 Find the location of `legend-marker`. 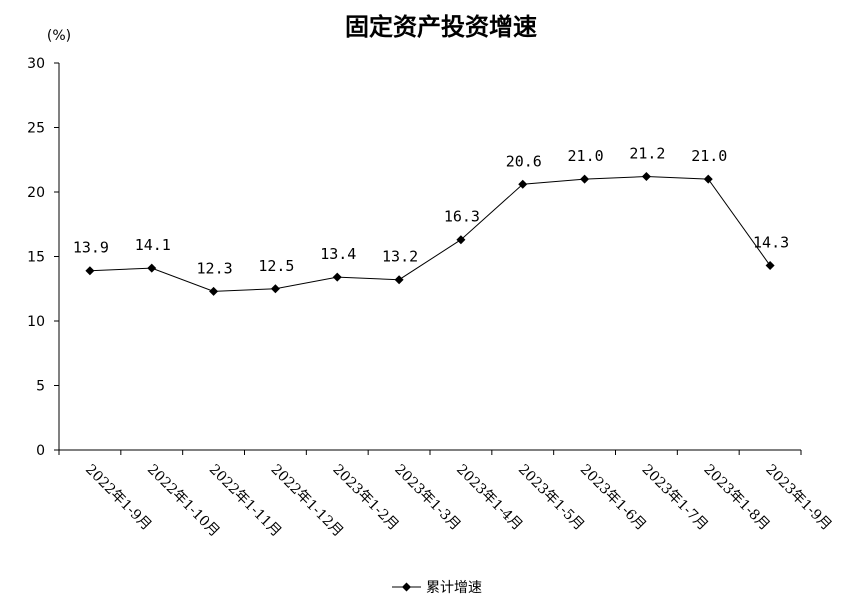

legend-marker is located at coordinates (406, 587).